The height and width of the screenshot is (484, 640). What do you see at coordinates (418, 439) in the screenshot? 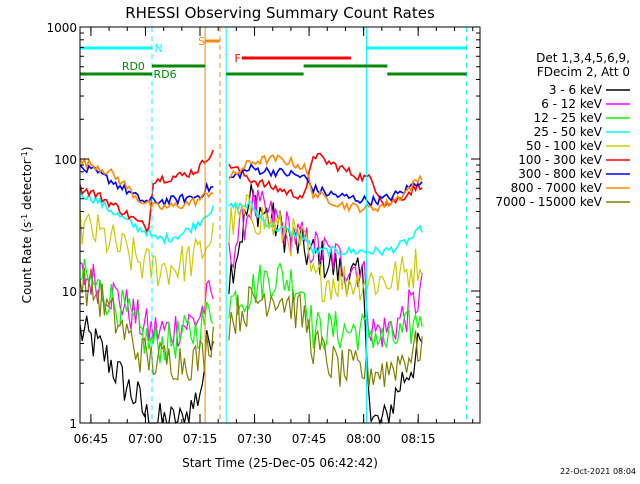
I see `x-tick-label: 08:15` at bounding box center [418, 439].